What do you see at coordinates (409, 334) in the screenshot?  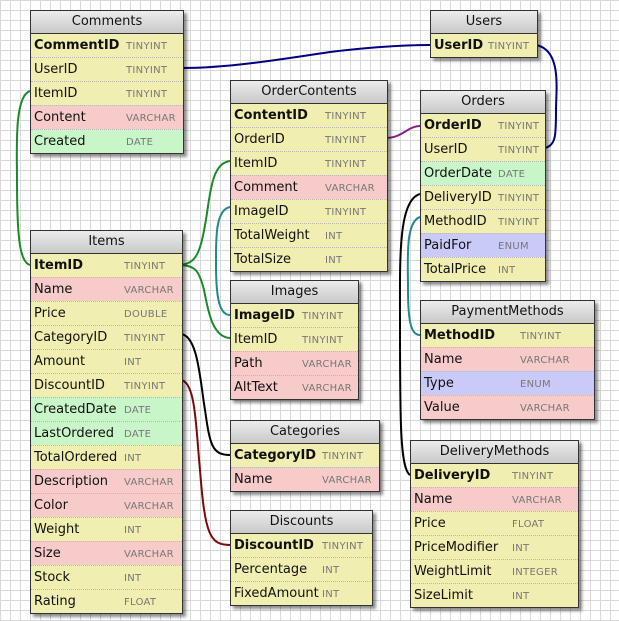 I see `link-orders-deliveryid-deliverymethods` at bounding box center [409, 334].